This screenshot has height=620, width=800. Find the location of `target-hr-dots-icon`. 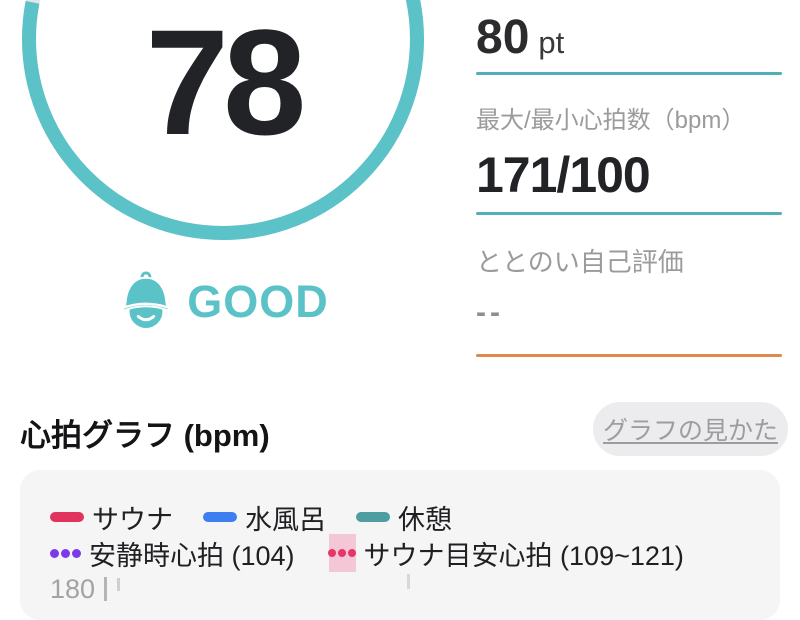

target-hr-dots-icon is located at coordinates (342, 553).